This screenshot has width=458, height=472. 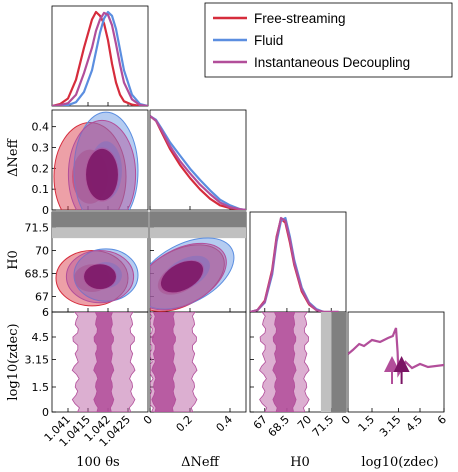 I want to click on logz-band-h0, so click(x=302, y=362).